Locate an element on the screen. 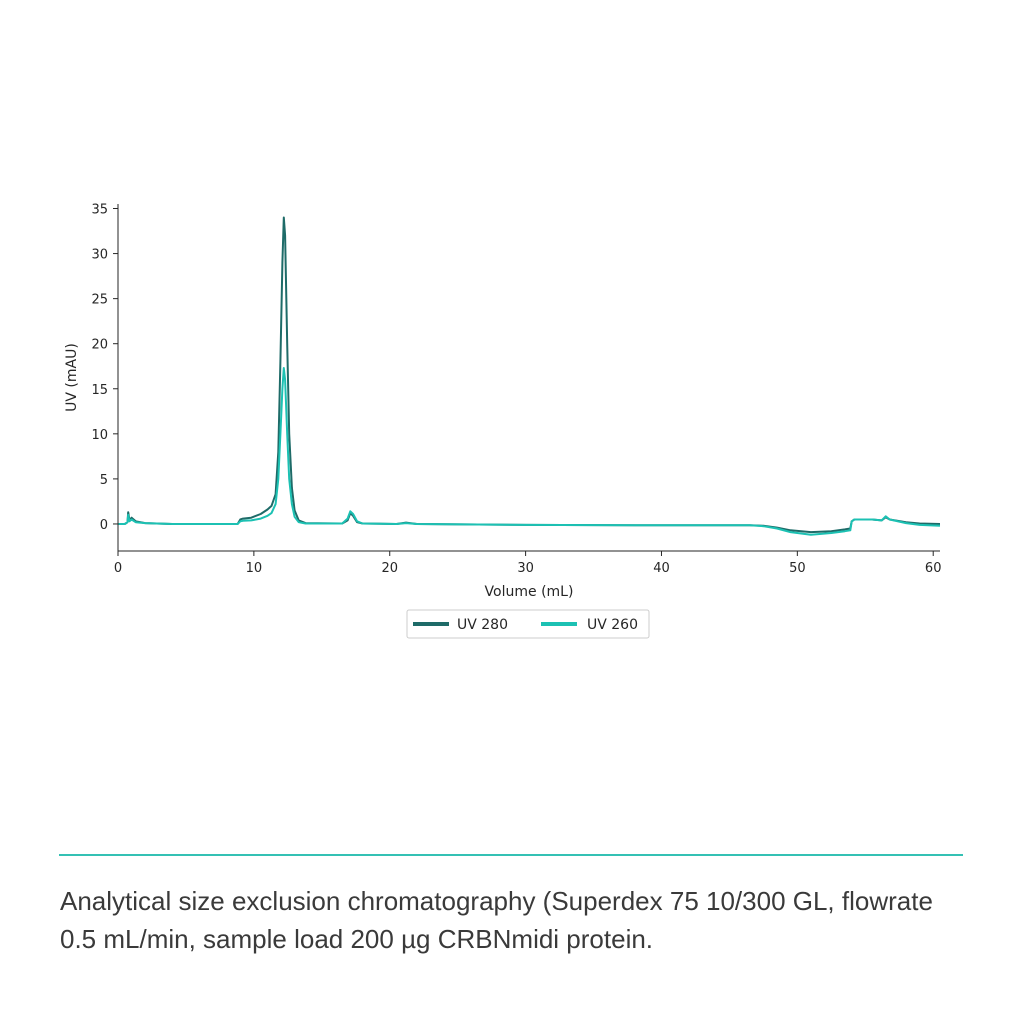 The height and width of the screenshot is (1024, 1024). y-tick-label: 30 is located at coordinates (99, 255).